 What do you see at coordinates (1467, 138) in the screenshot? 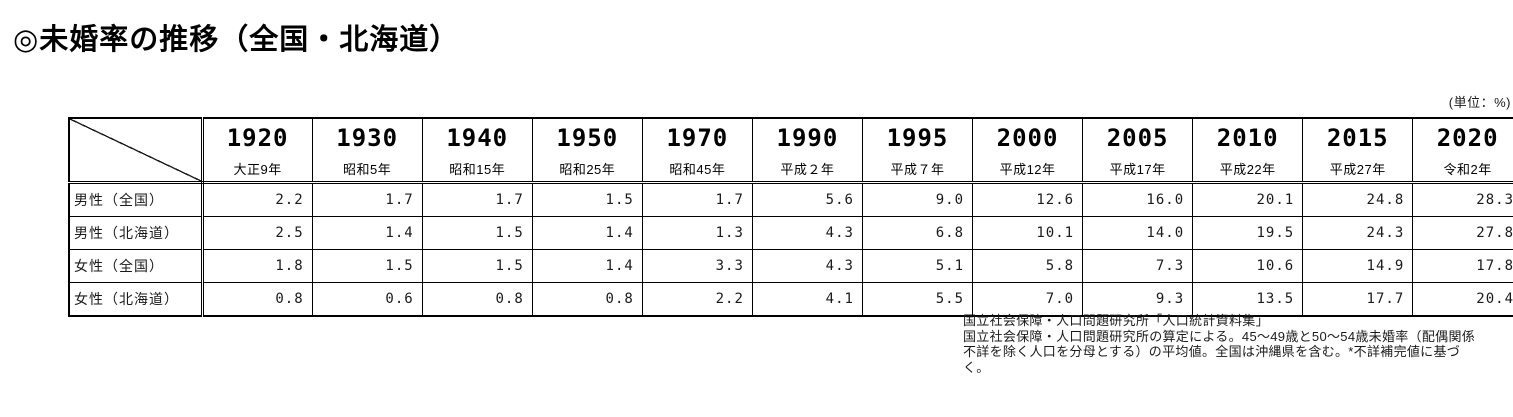
I see `column-year: 2020` at bounding box center [1467, 138].